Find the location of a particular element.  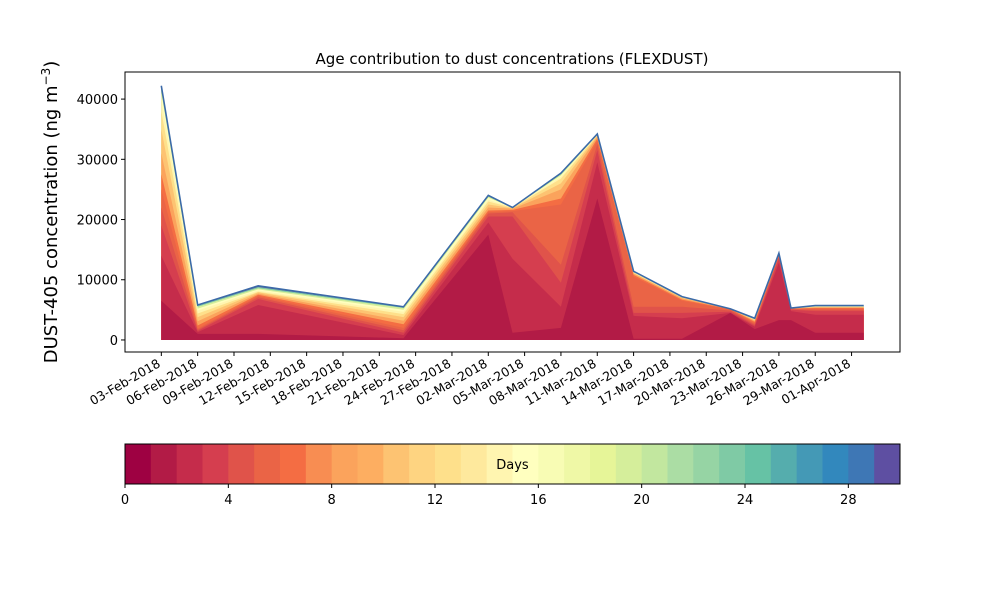

y-axis-label: DUST-405 concentration (ng m−3) is located at coordinates (50, 212).